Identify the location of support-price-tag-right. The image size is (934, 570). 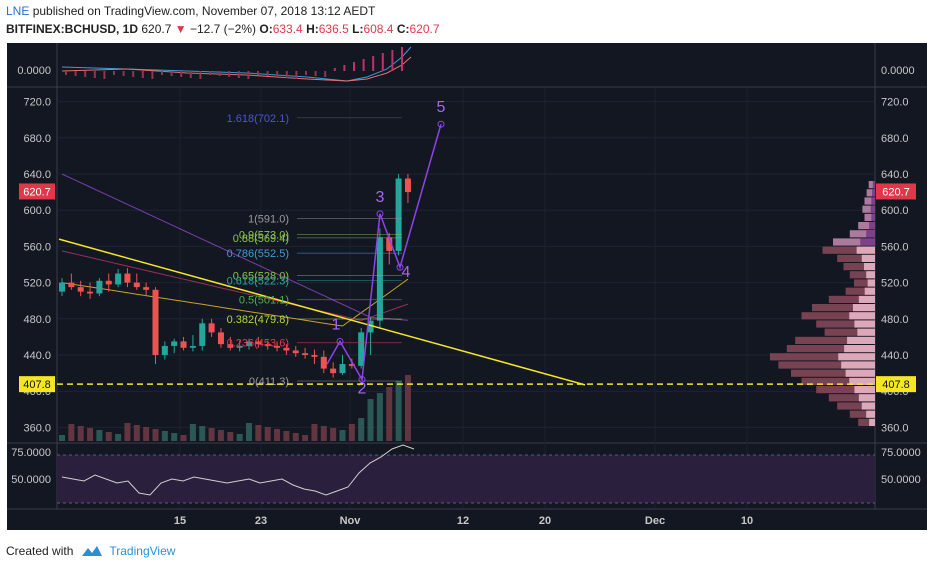
(896, 384).